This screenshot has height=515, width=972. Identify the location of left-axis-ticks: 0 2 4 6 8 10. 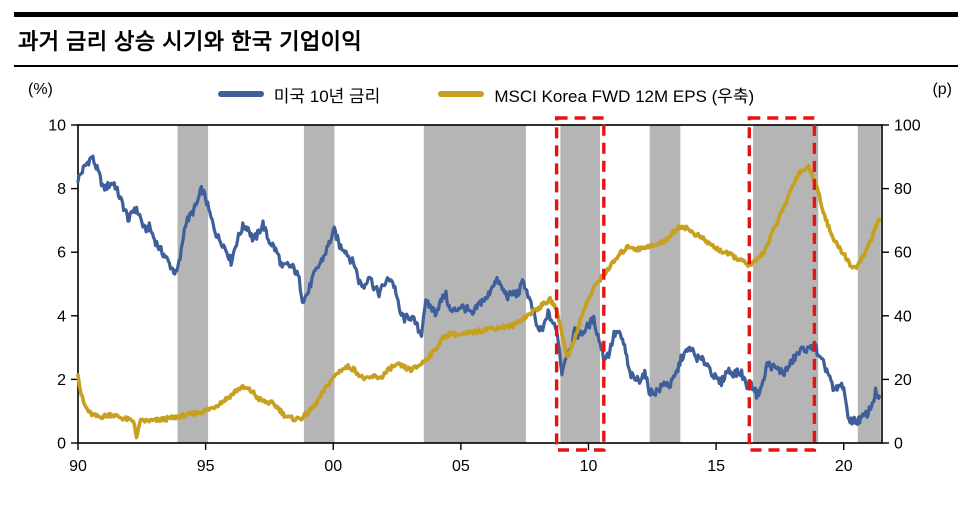
(63, 285).